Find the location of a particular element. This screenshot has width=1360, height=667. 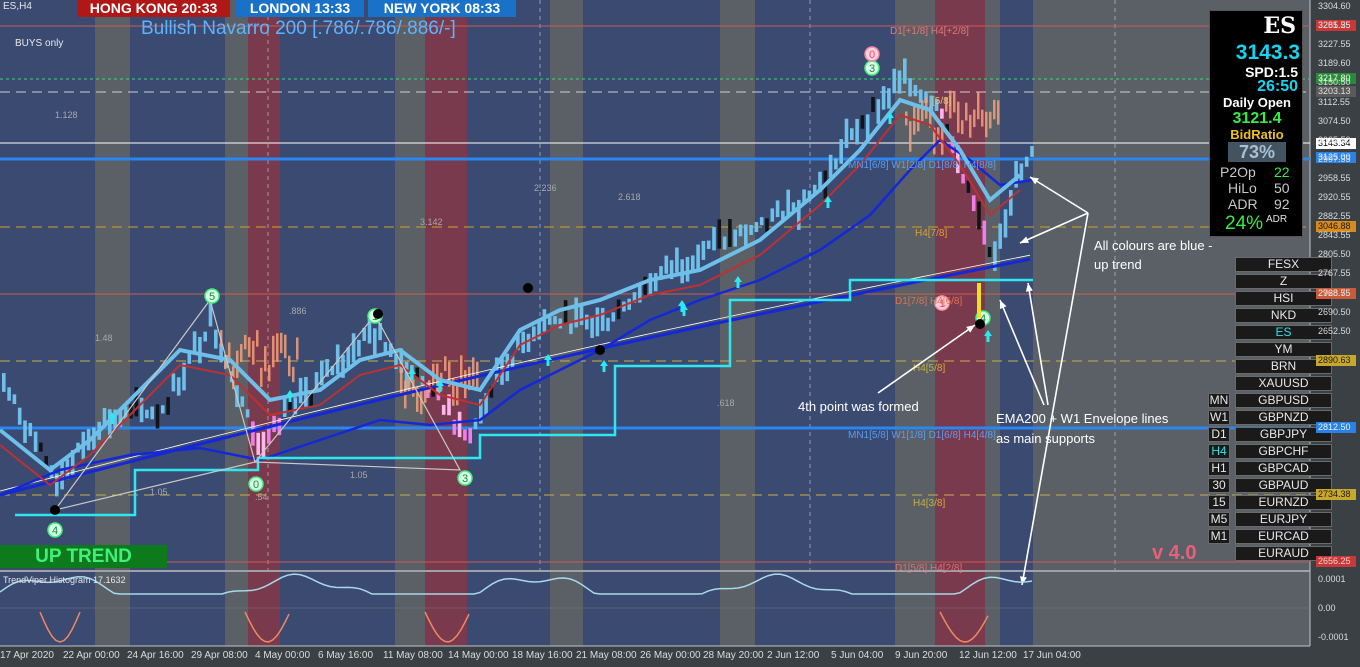

fib-label: 3.142 is located at coordinates (431, 222).